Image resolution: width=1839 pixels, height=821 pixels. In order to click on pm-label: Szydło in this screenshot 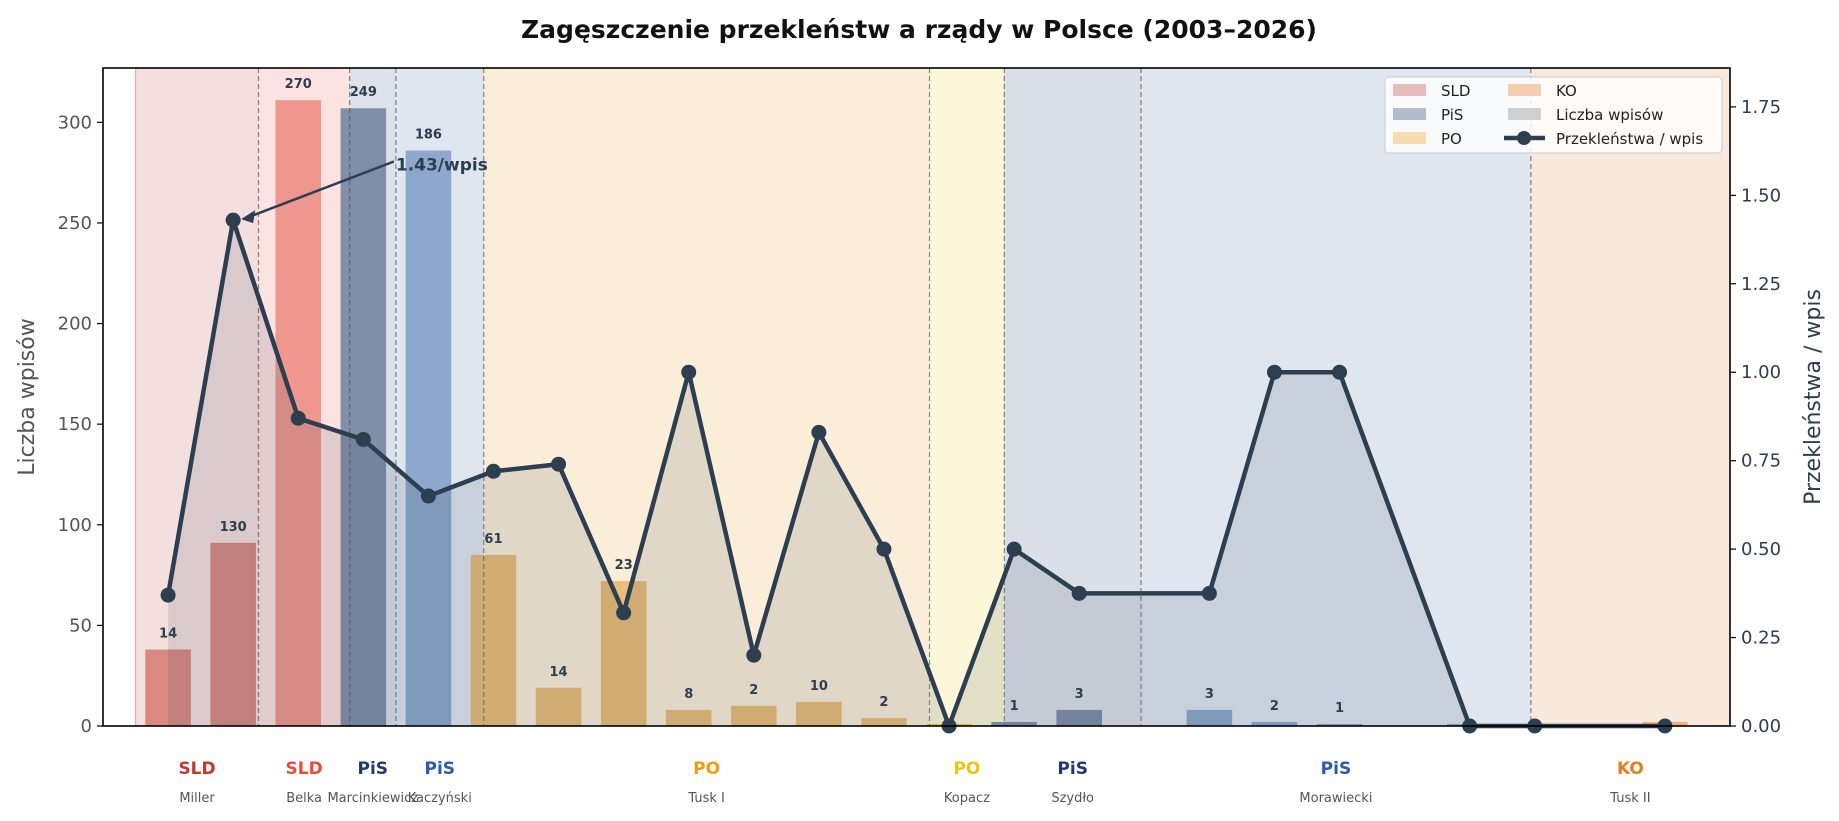, I will do `click(1072, 798)`.